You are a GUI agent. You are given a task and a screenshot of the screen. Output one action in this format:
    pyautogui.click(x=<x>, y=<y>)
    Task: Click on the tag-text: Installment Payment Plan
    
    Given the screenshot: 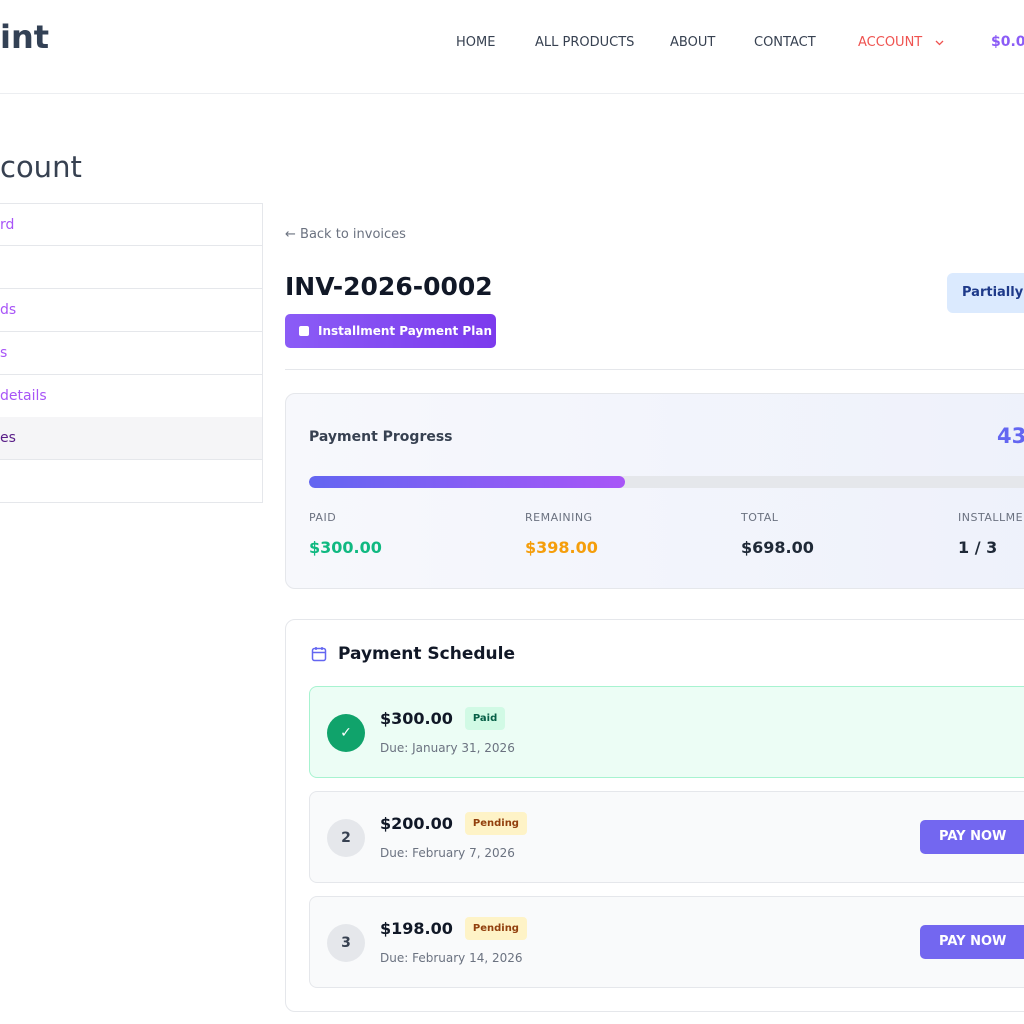 What is the action you would take?
    pyautogui.click(x=405, y=331)
    